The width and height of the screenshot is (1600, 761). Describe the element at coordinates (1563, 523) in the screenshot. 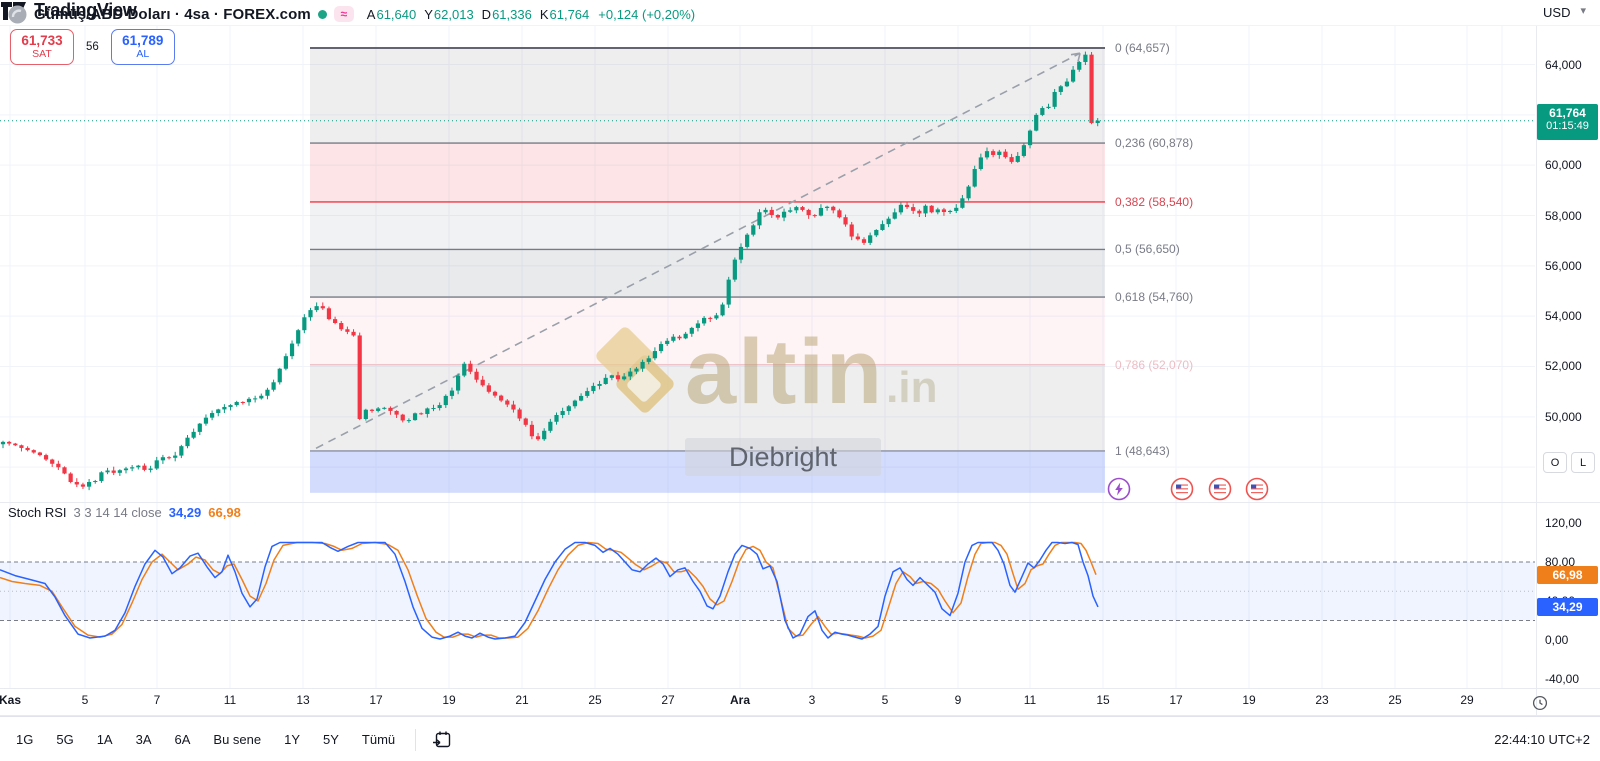

I see `stoch-axis-label: 120,00` at that location.